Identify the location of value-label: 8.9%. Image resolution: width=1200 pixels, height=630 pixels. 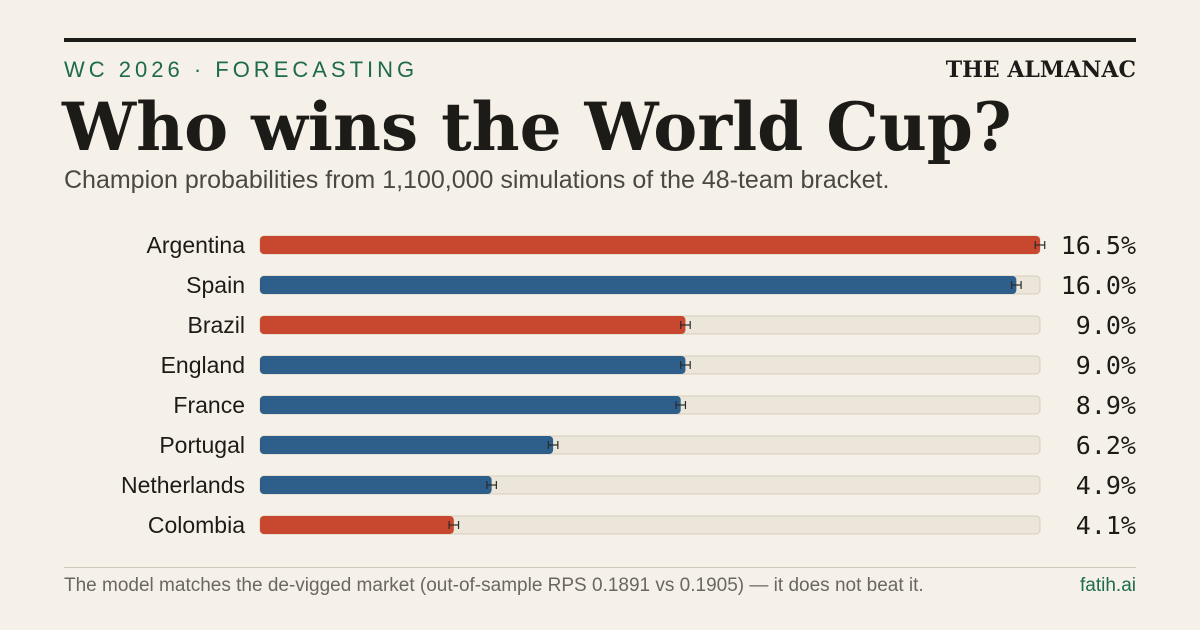
(1106, 405).